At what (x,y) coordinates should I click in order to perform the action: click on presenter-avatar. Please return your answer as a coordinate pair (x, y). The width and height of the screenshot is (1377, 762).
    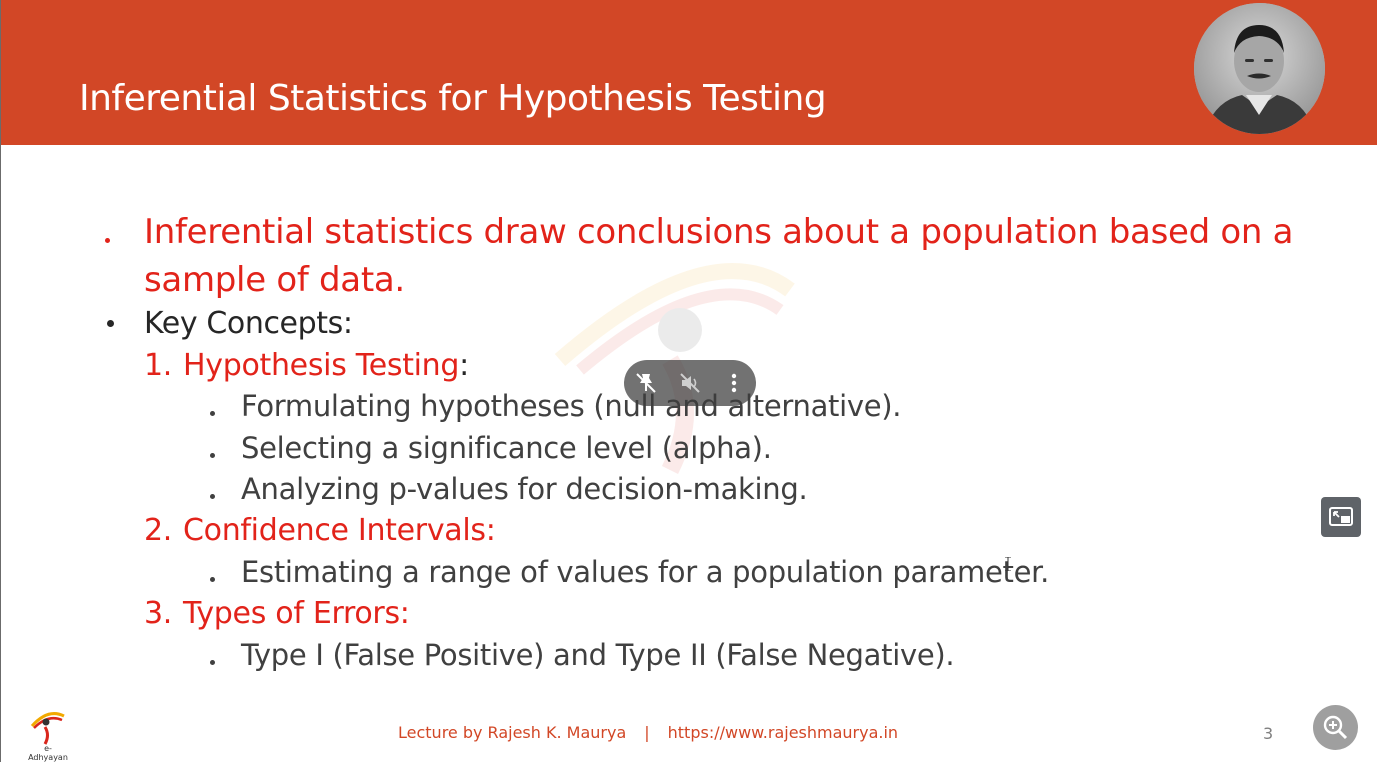
    Looking at the image, I should click on (1259, 68).